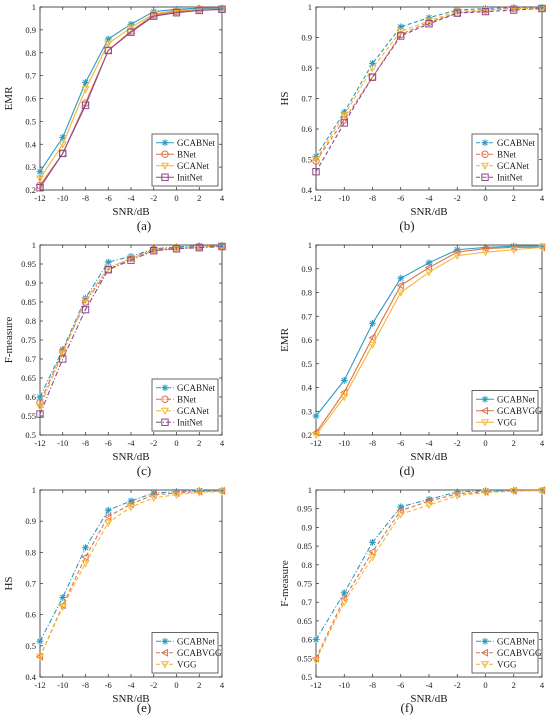 The width and height of the screenshot is (550, 718). Describe the element at coordinates (344, 443) in the screenshot. I see `x-tick-label: -10` at that location.